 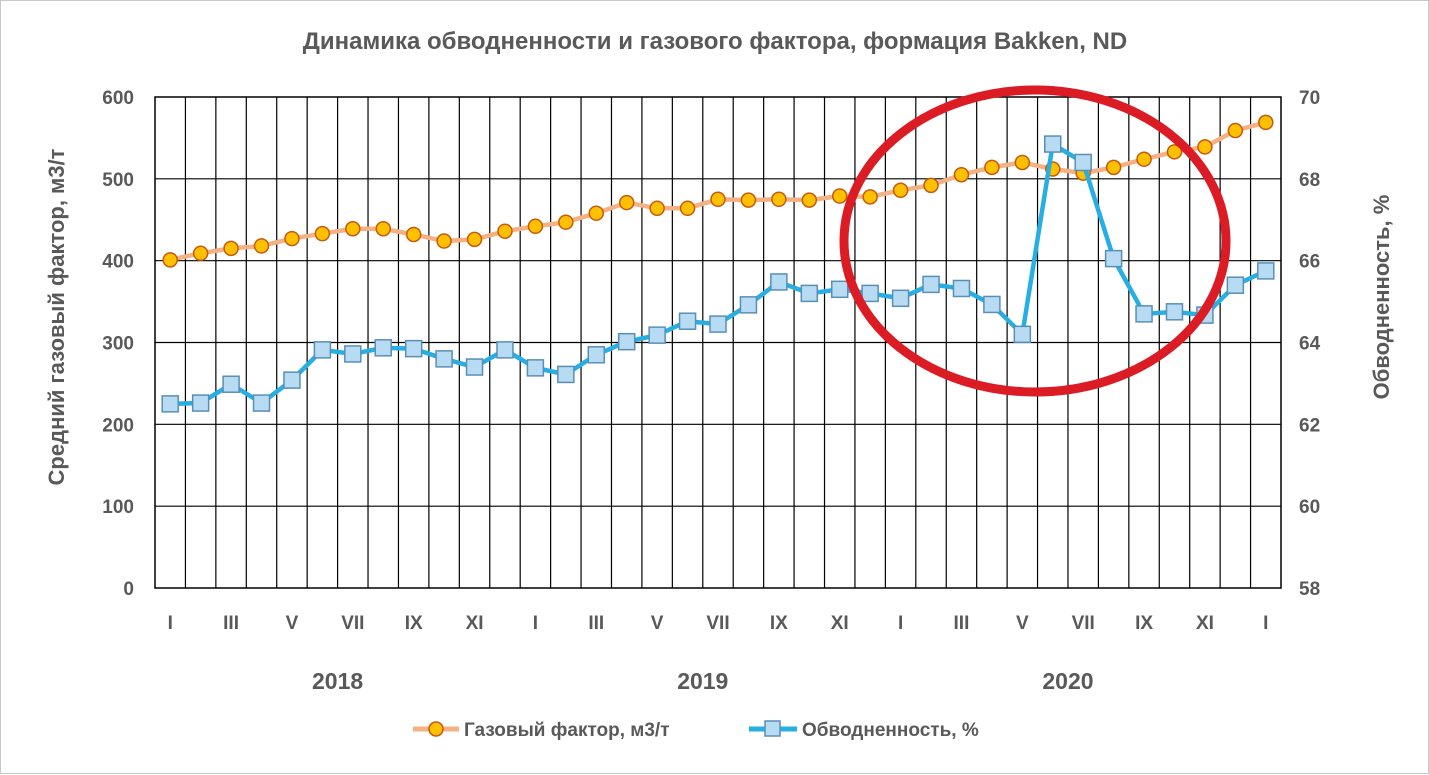 I want to click on right-tick-label: 70, so click(x=1309, y=98).